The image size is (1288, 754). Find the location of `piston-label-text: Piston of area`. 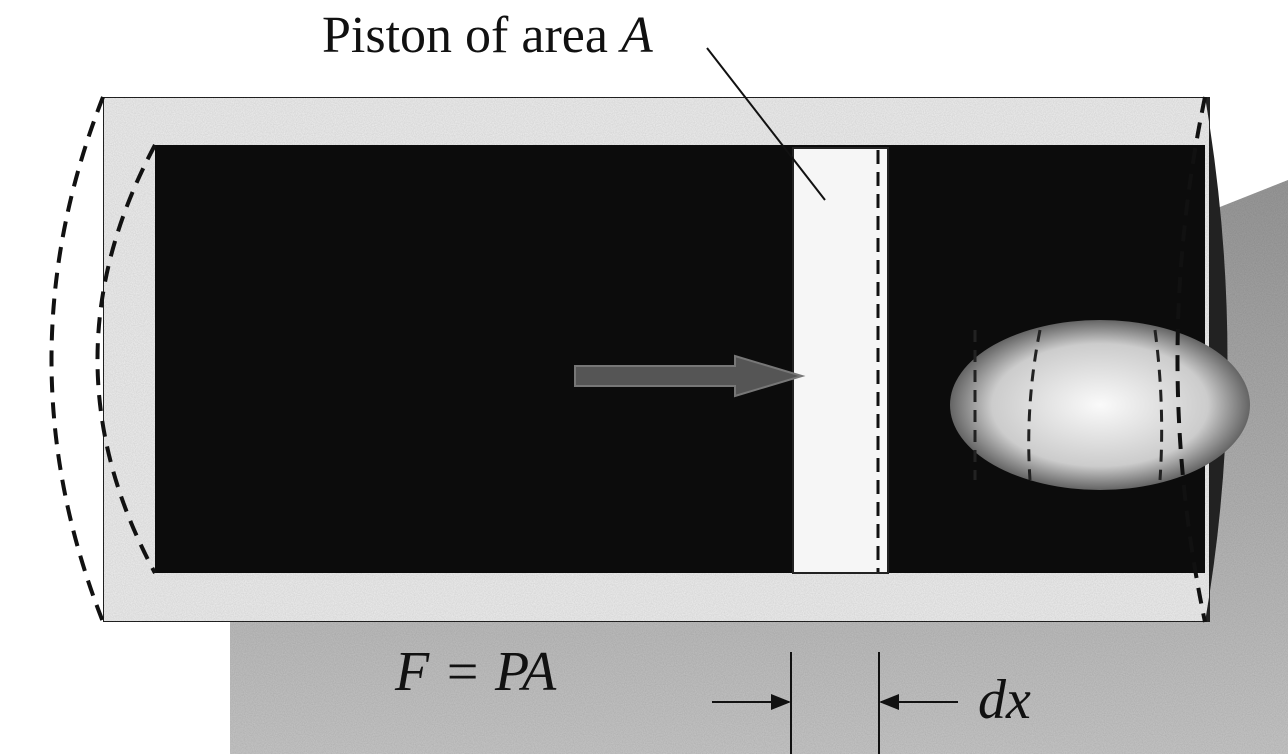

piston-label-text: Piston of area is located at coordinates (465, 35).